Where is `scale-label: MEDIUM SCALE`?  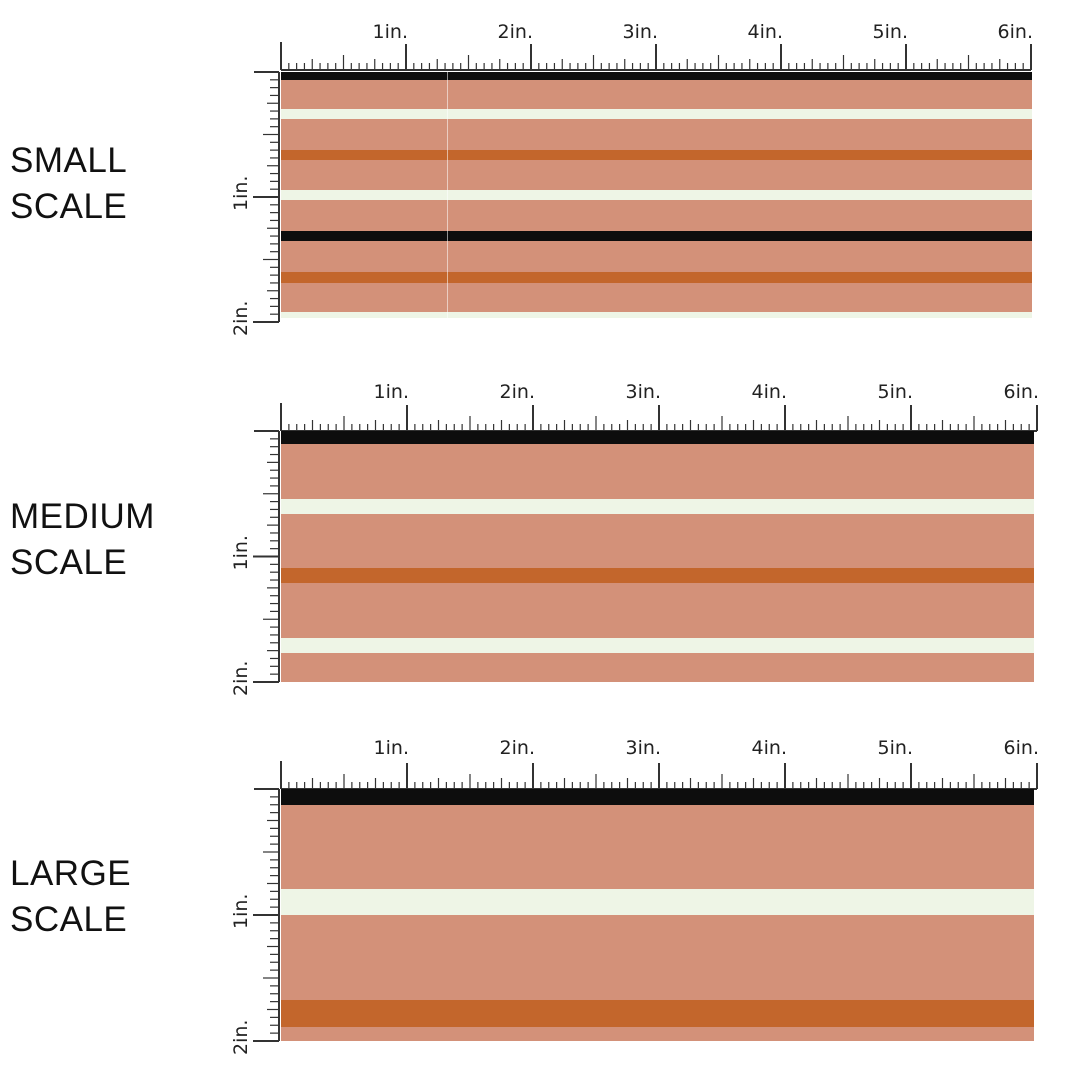 scale-label: MEDIUM SCALE is located at coordinates (82, 540).